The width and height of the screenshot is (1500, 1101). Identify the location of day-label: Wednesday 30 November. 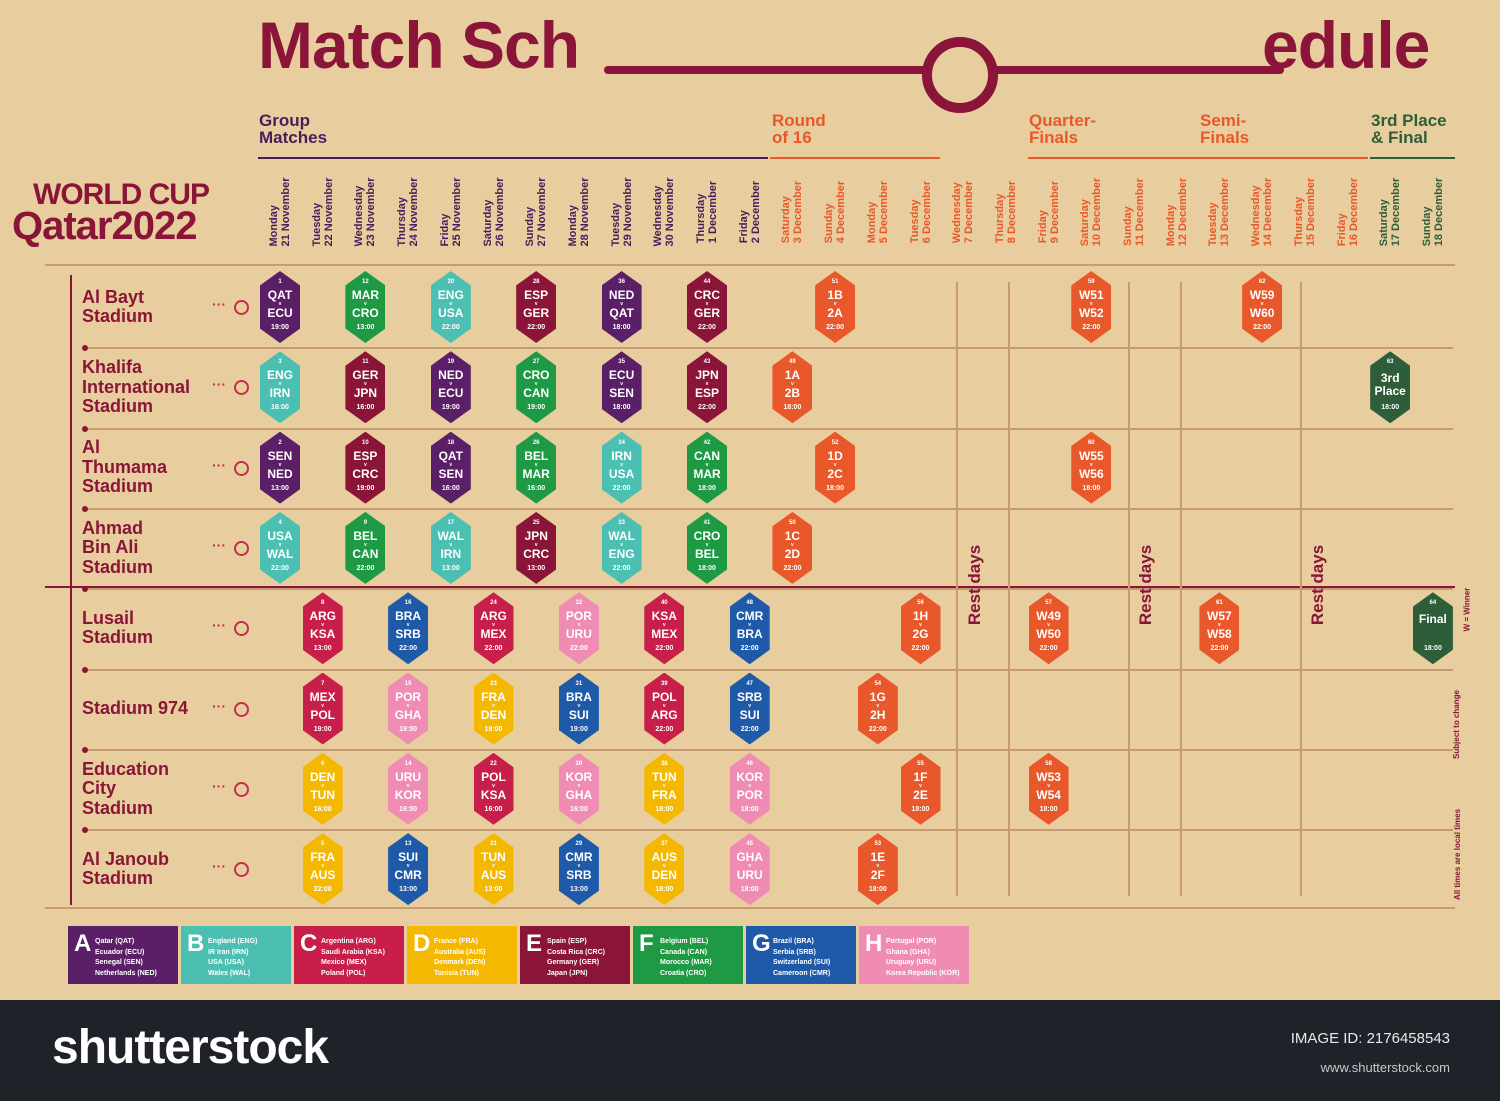
(664, 212).